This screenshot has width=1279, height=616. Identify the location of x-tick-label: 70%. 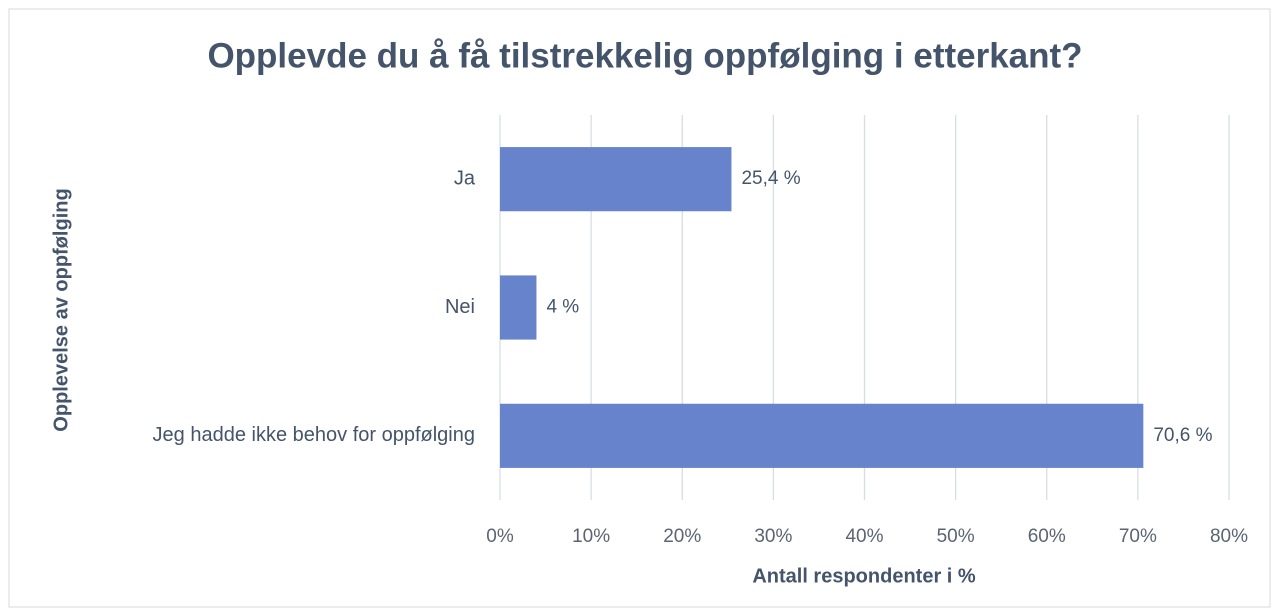
(1138, 536).